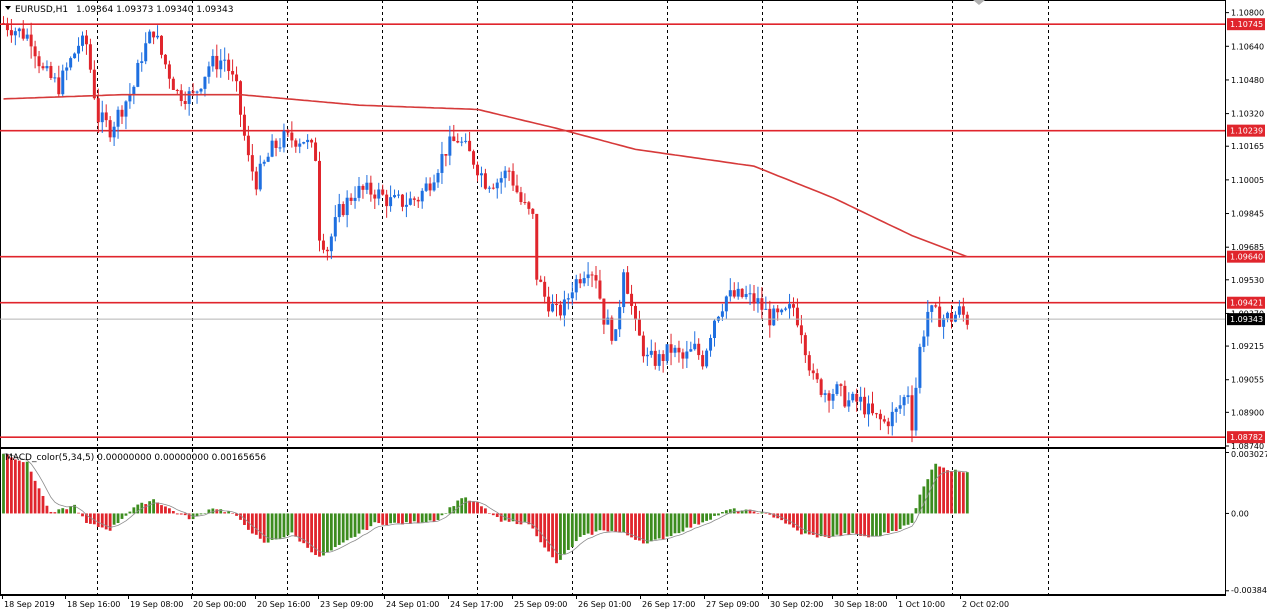 The image size is (1267, 611). I want to click on level-price-tag, so click(1246, 437).